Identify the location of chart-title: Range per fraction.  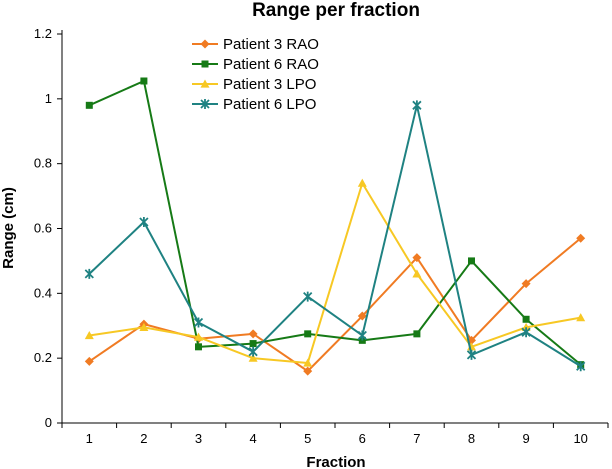
(336, 10).